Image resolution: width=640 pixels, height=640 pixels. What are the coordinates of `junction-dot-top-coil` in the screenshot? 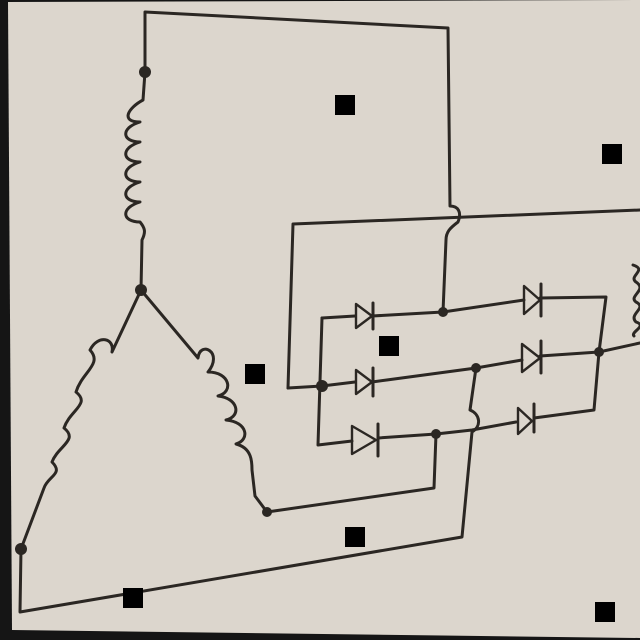 It's located at (145, 72).